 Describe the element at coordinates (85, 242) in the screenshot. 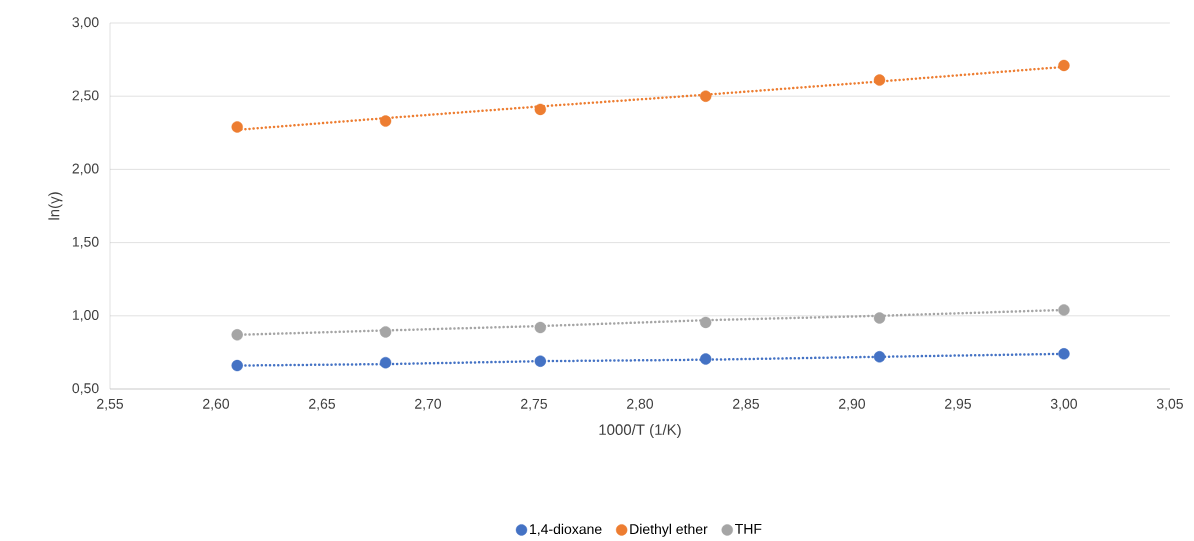

I see `y-tick-label: 1,50` at that location.